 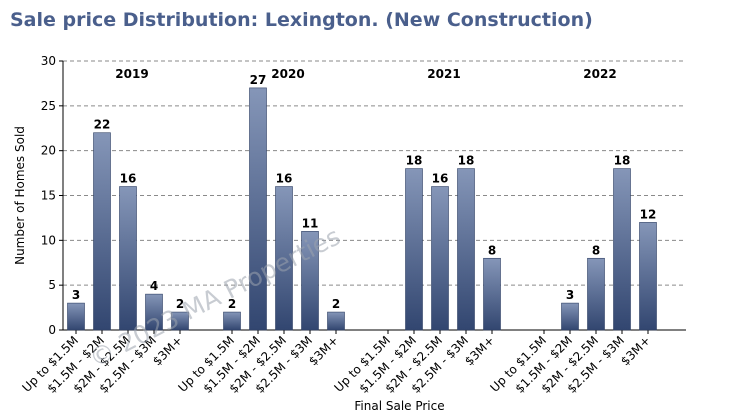 What do you see at coordinates (622, 161) in the screenshot?
I see `data-label-2022-3: 18` at bounding box center [622, 161].